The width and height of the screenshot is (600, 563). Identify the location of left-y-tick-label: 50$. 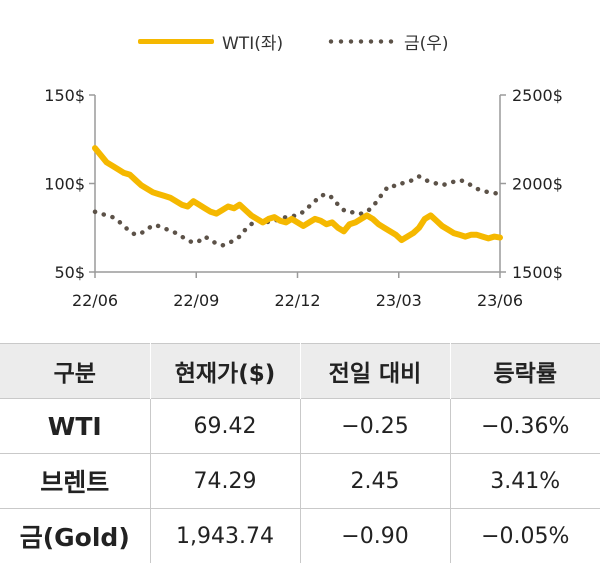
(69, 272).